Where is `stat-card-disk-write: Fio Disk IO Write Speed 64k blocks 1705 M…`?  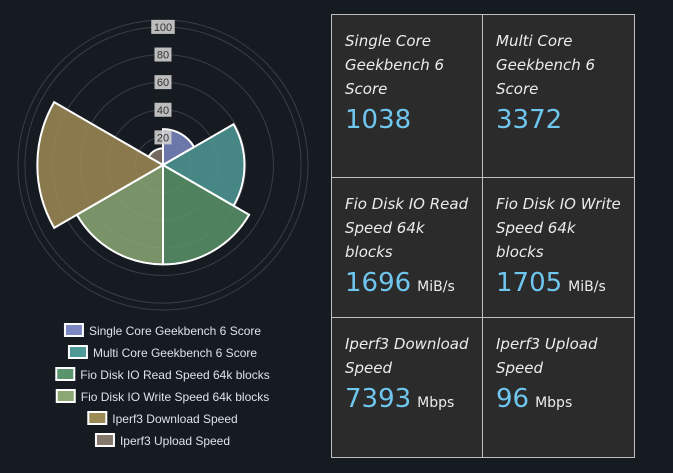
stat-card-disk-write: Fio Disk IO Write Speed 64k blocks 1705 M… is located at coordinates (558, 247).